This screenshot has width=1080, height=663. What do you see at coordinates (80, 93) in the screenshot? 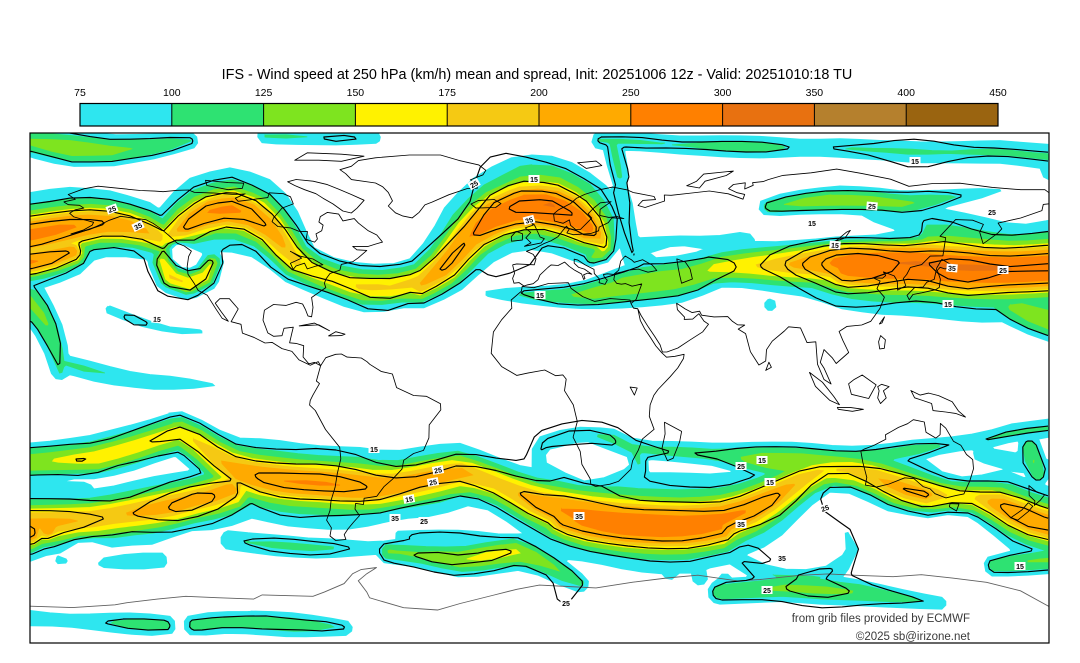
I see `svg-text: 75` at bounding box center [80, 93].